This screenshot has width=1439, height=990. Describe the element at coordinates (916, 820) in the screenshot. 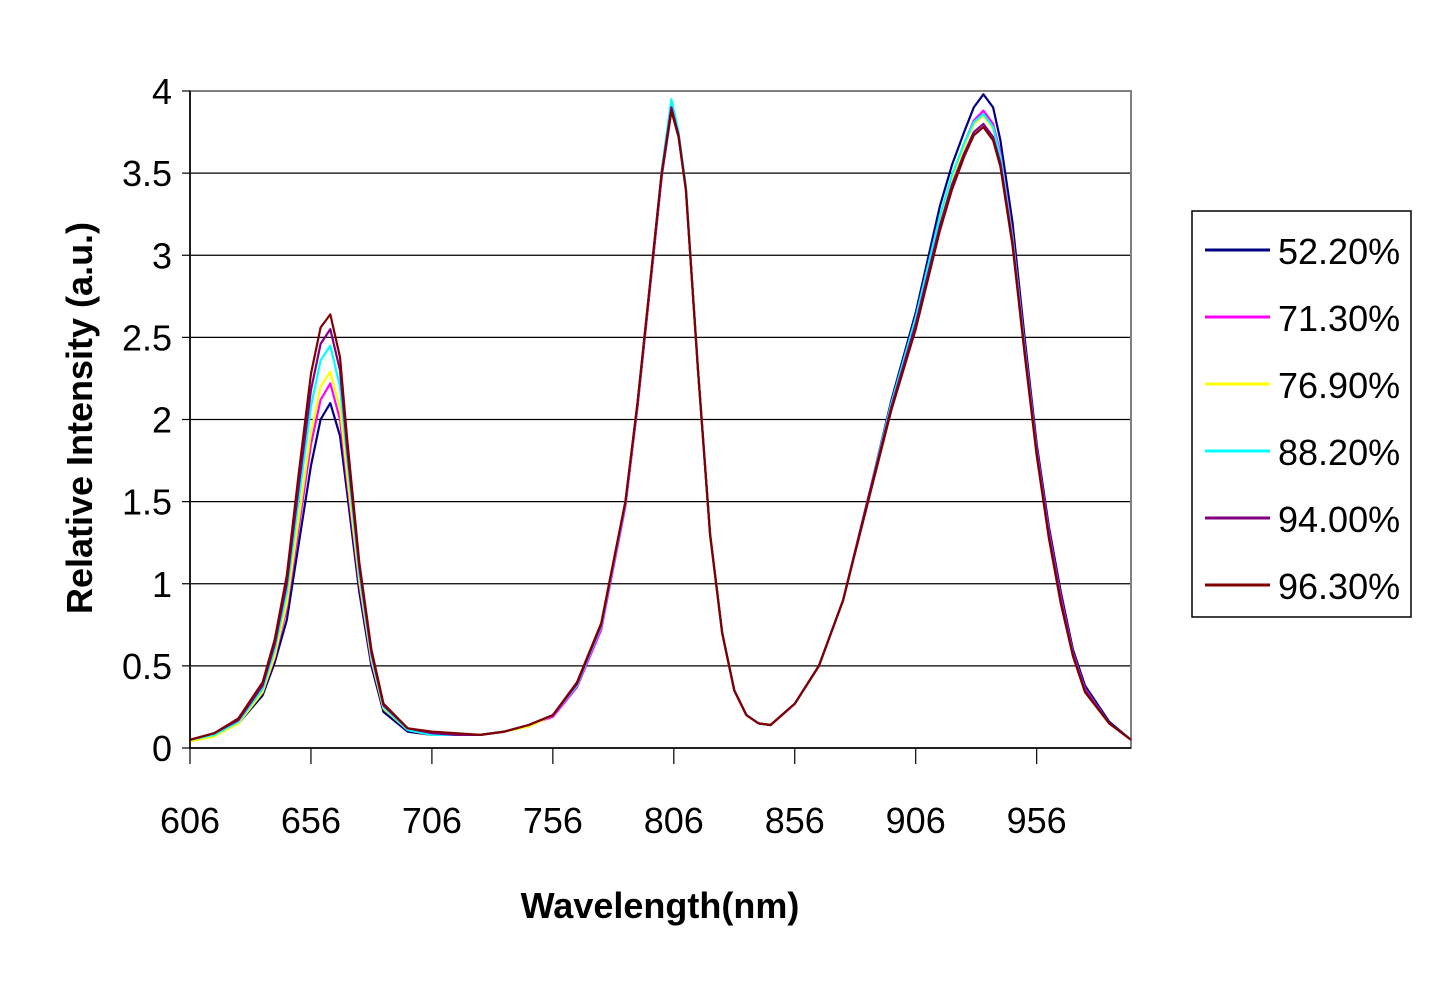

I see `x-tick-label: 906` at that location.